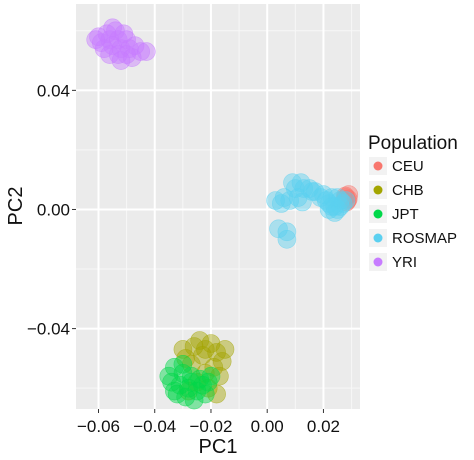  Describe the element at coordinates (53, 90) in the screenshot. I see `y-tick-label: 0.04` at that location.